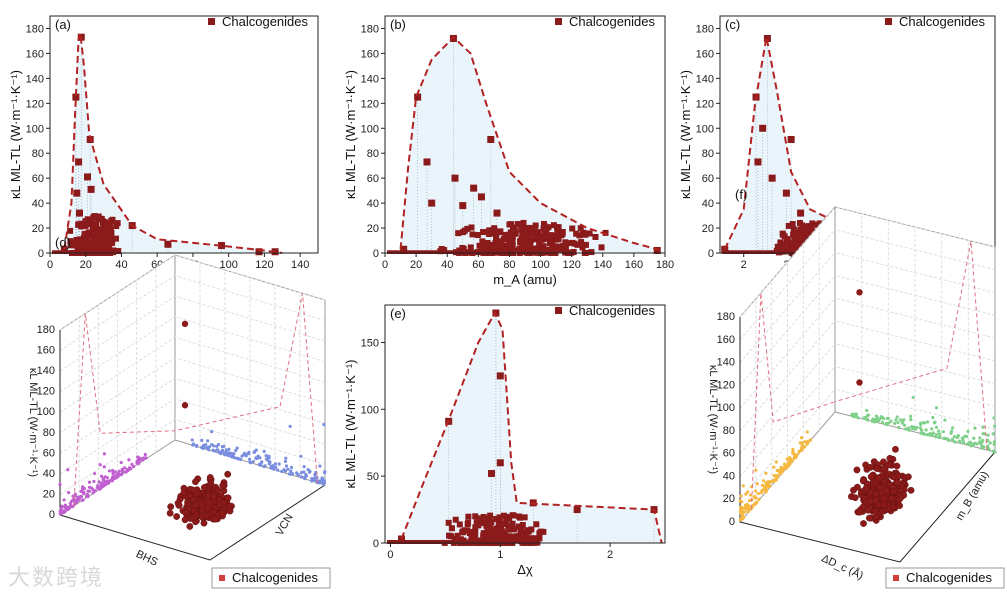 The image size is (1007, 592). I want to click on z-tick-label: 20, so click(49, 494).